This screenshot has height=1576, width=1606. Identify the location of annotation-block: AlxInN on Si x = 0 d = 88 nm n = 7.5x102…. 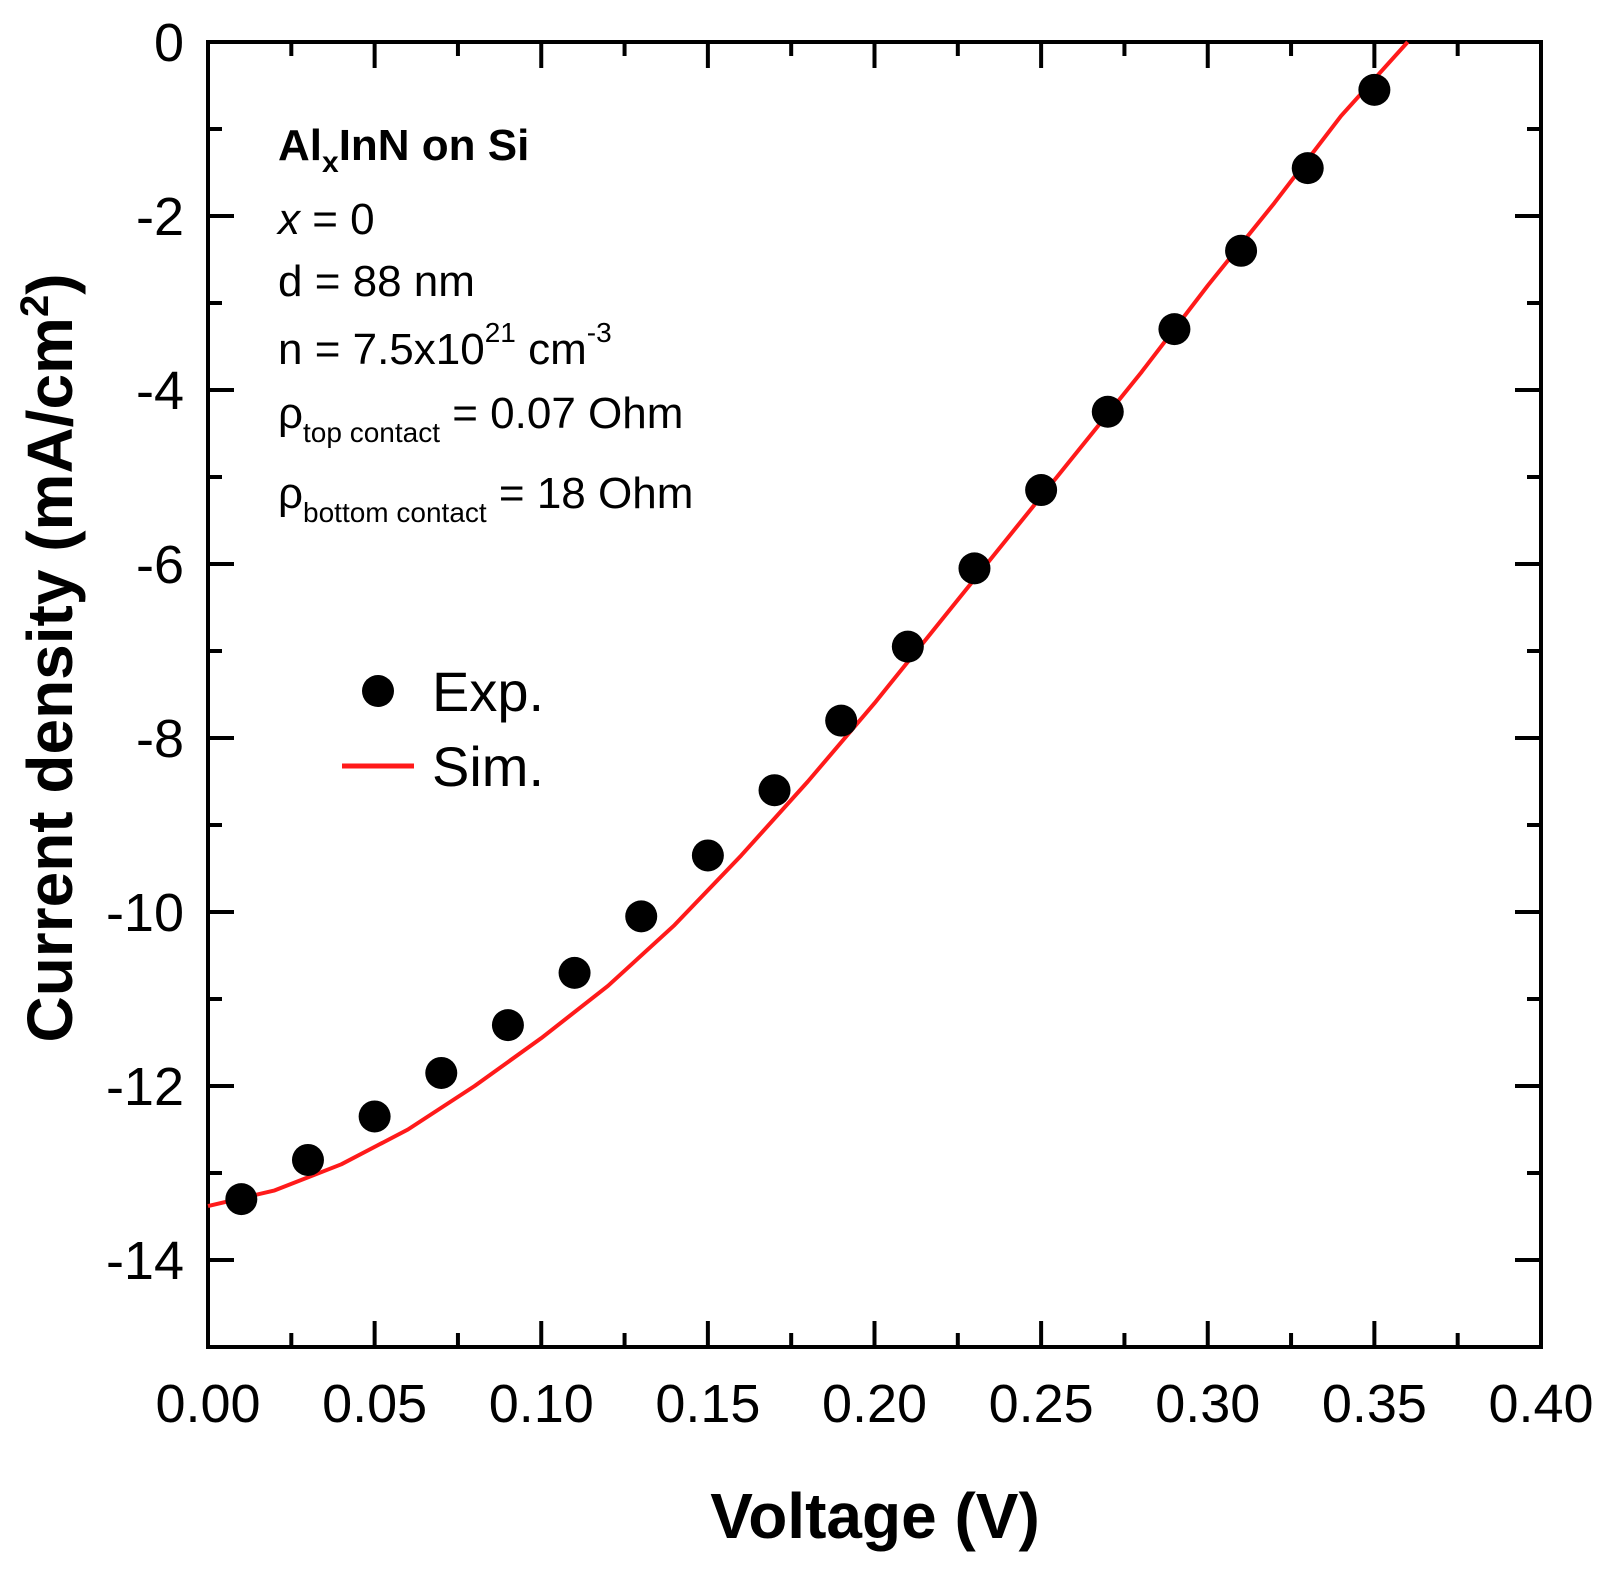
(484, 324).